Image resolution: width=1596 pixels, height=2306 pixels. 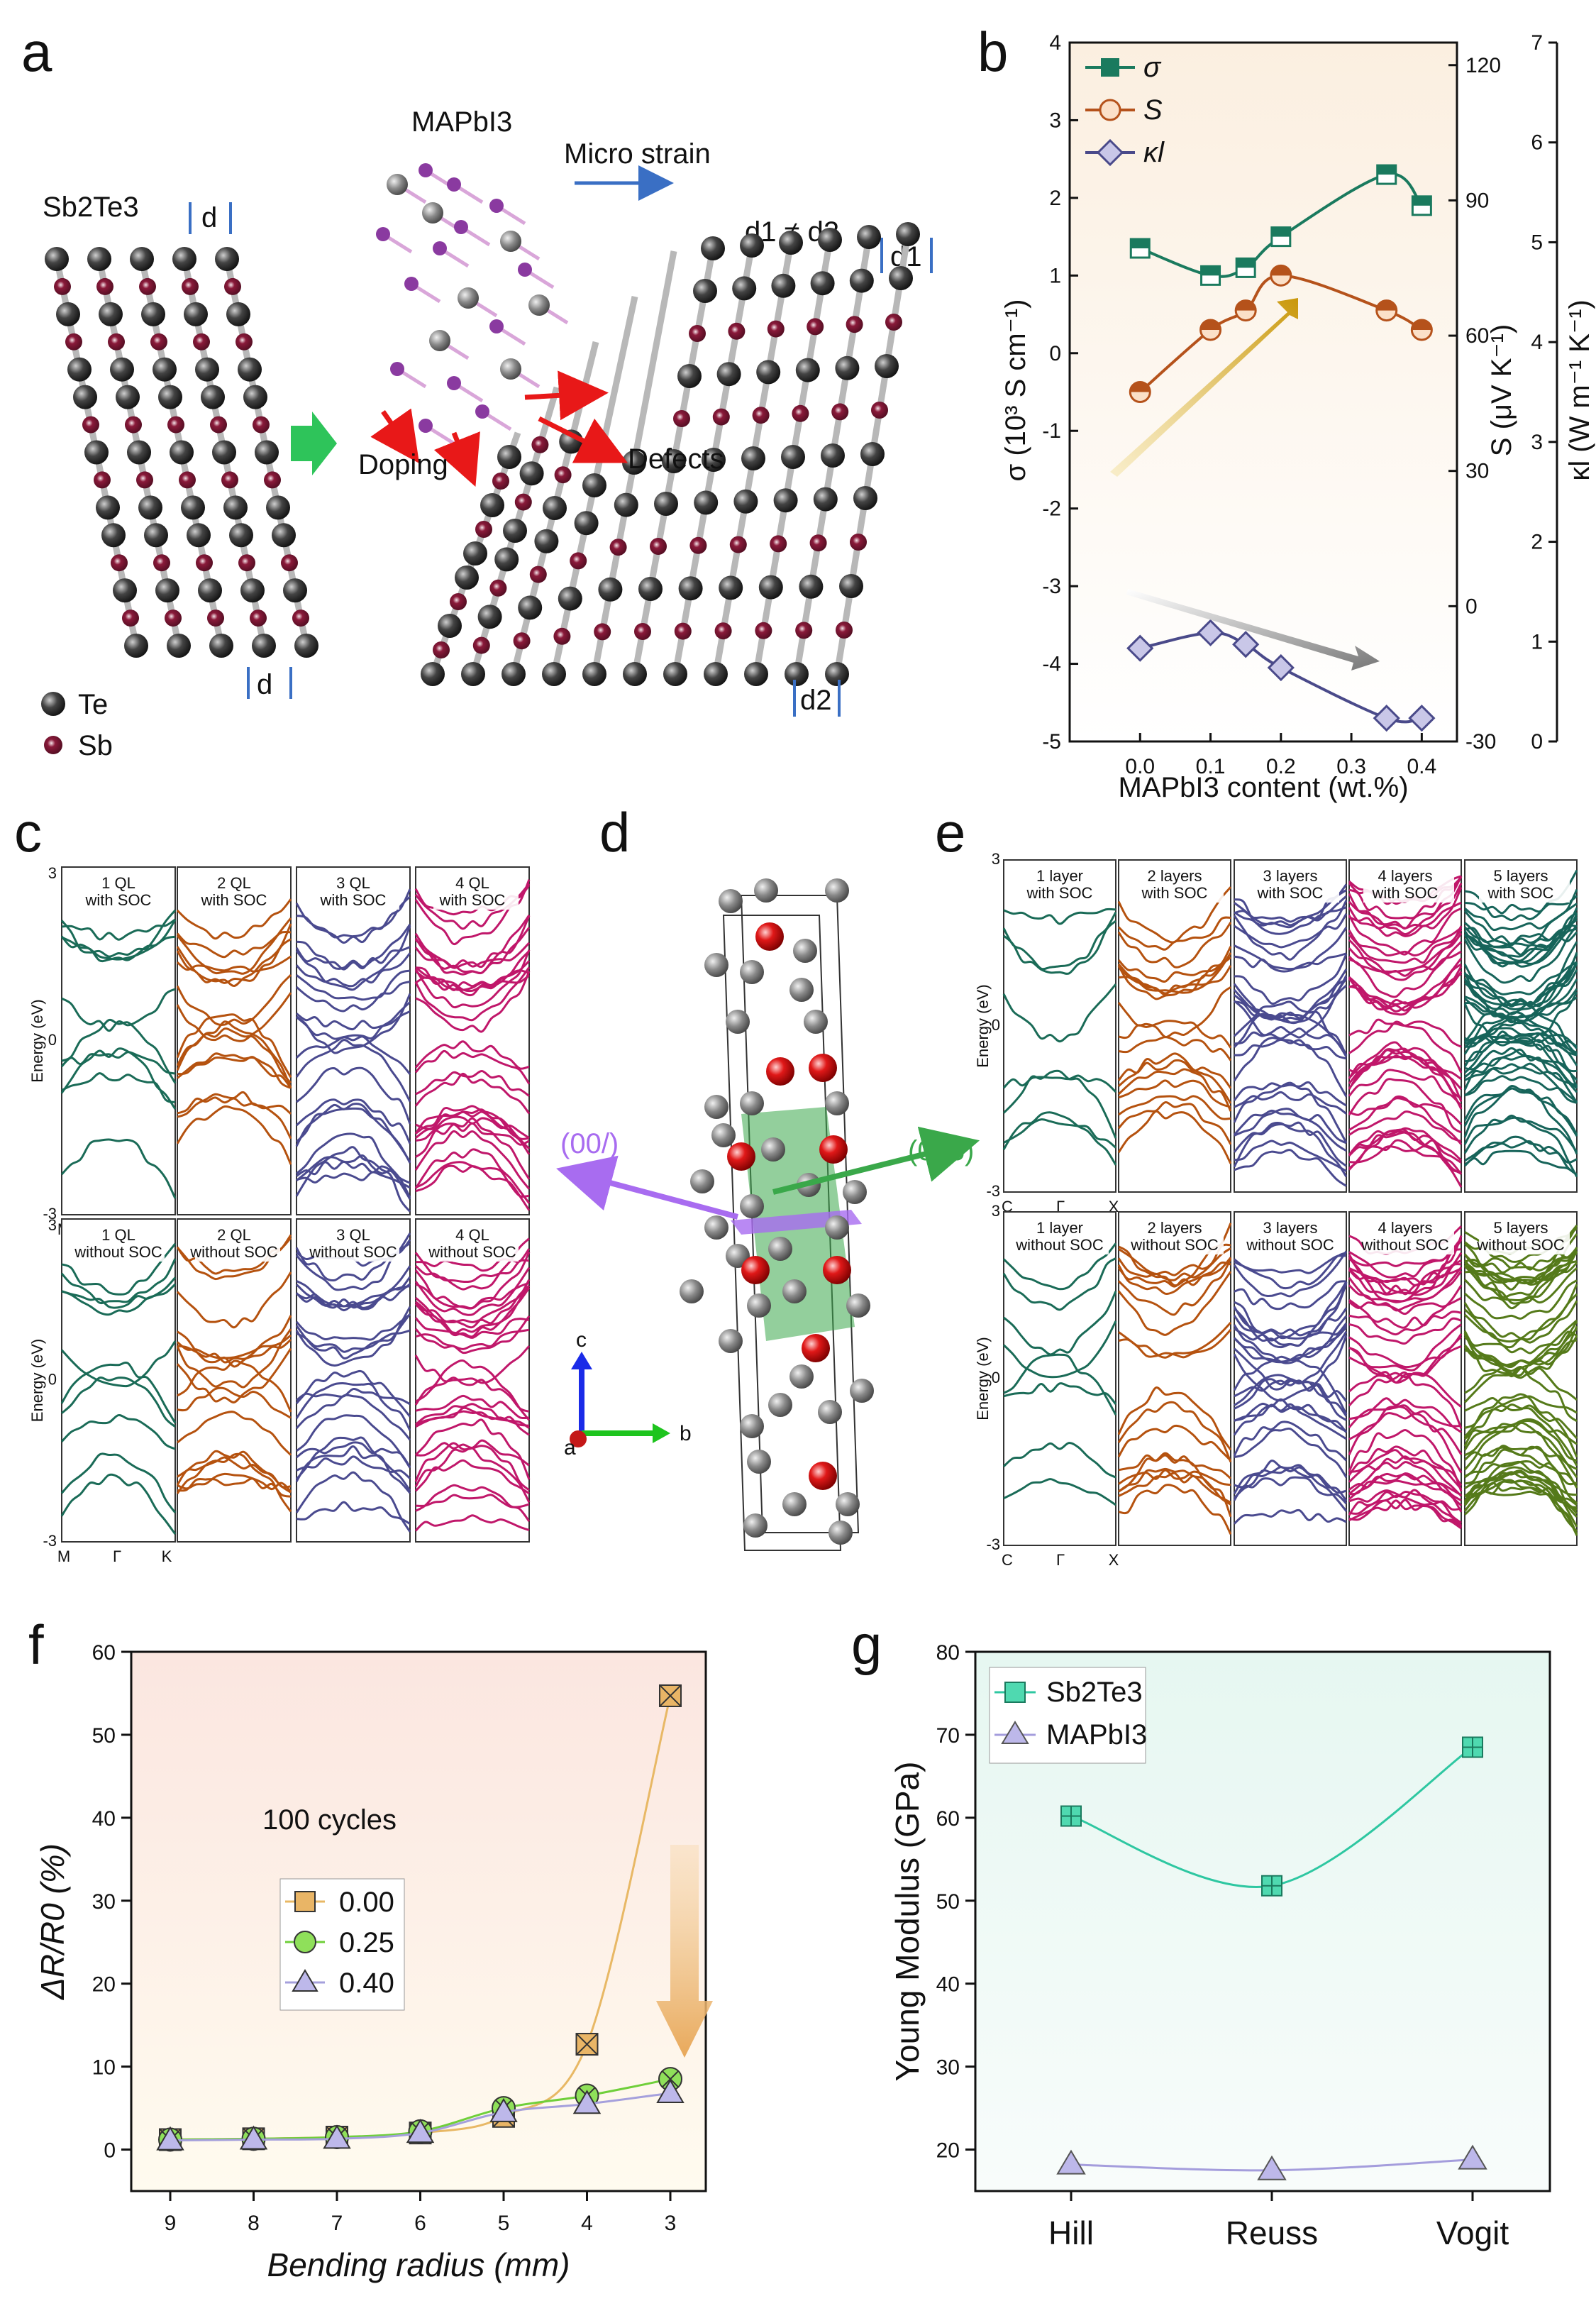 I want to click on d-label-top: d, so click(x=209, y=217).